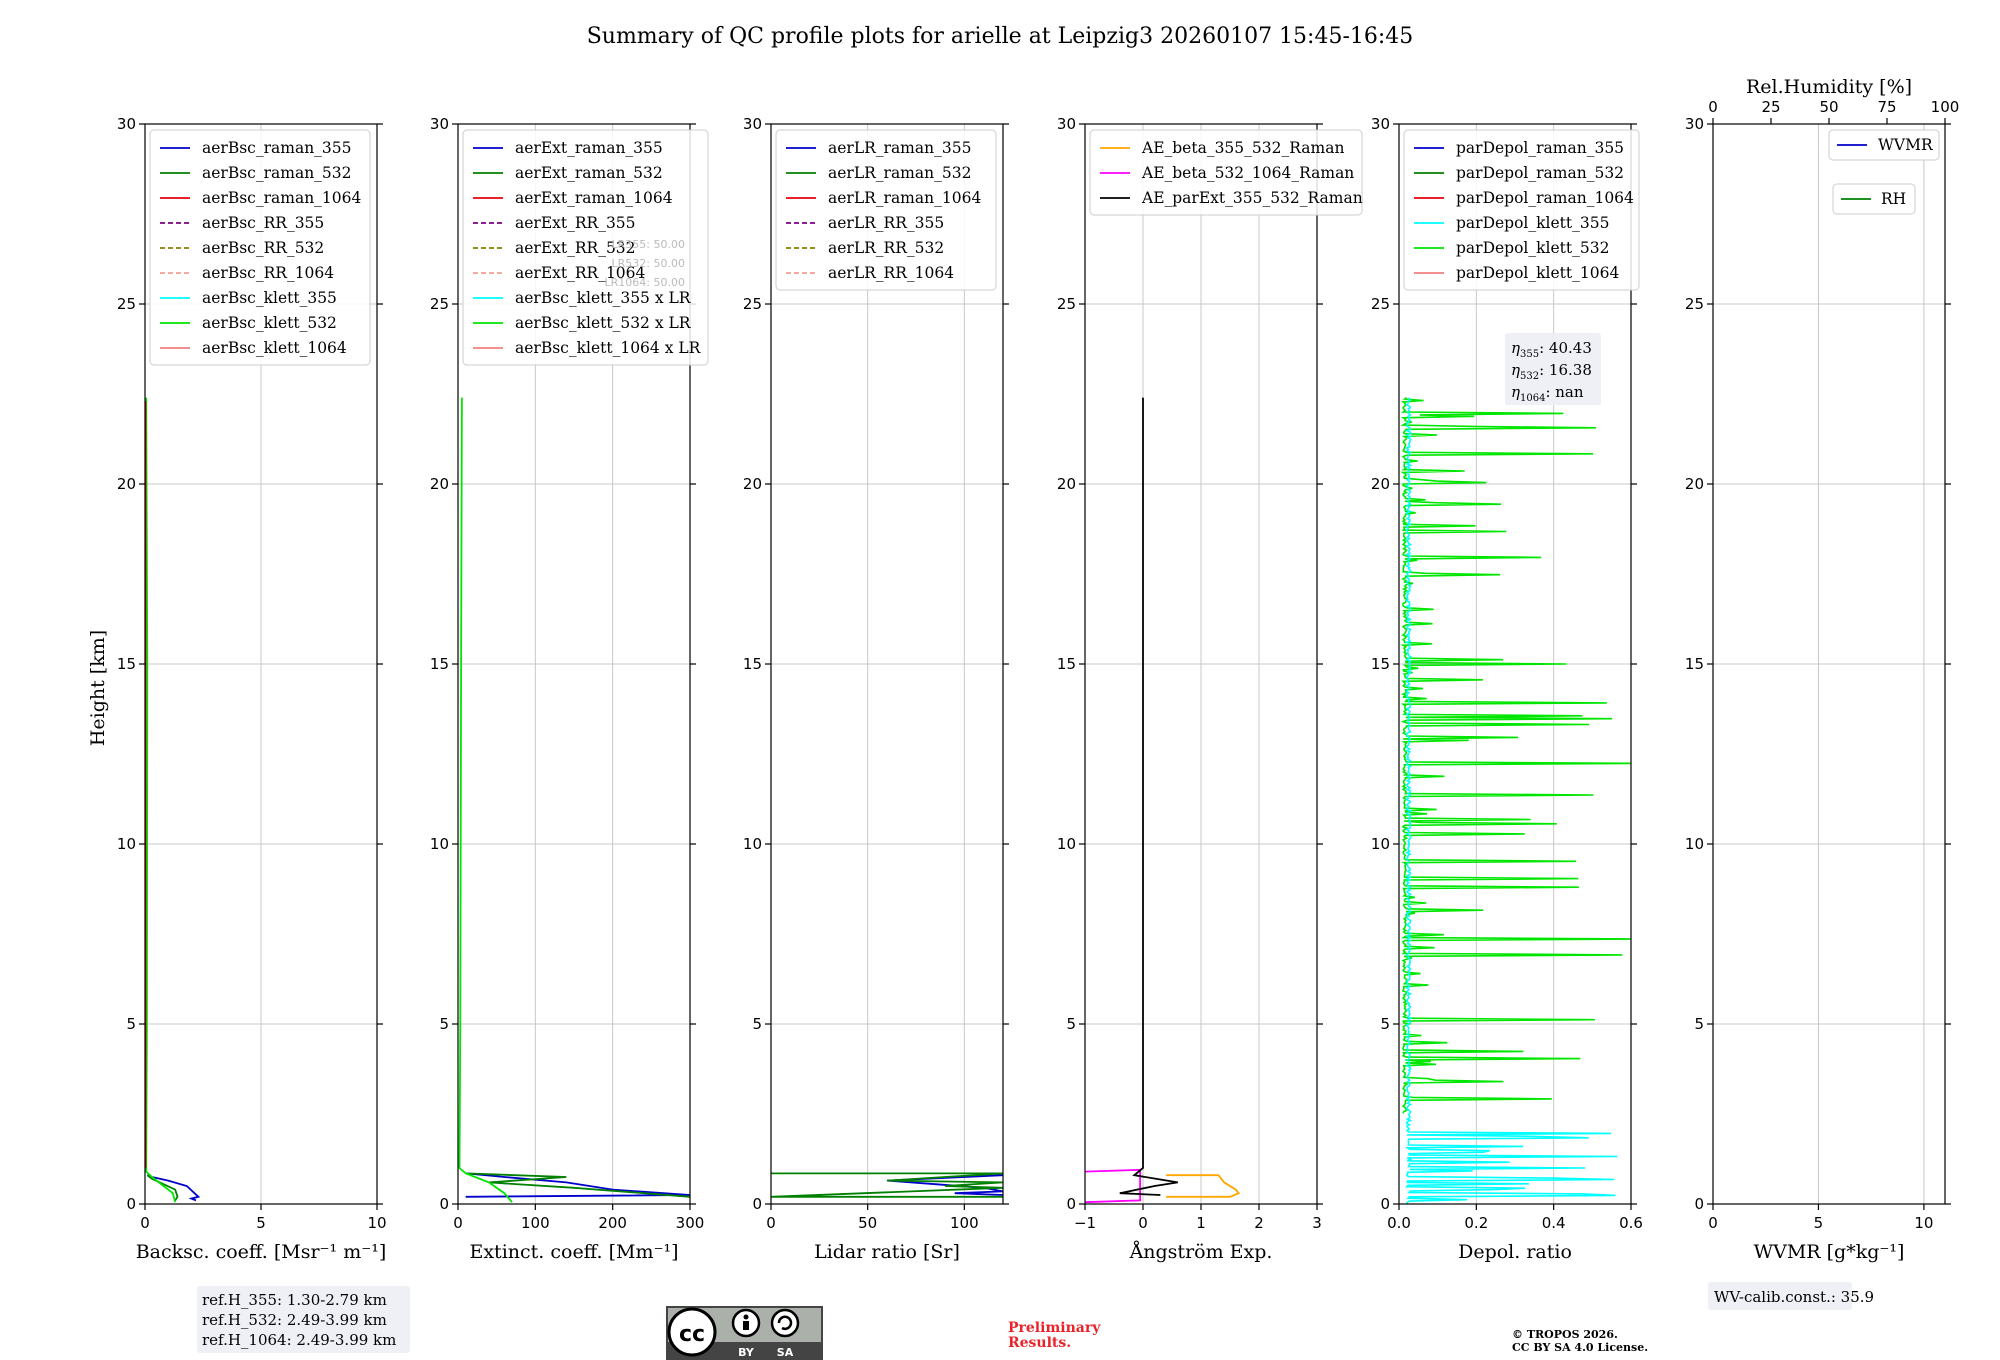  What do you see at coordinates (1247, 173) in the screenshot?
I see `legend-label-1: AE_beta_532_1064_Raman` at bounding box center [1247, 173].